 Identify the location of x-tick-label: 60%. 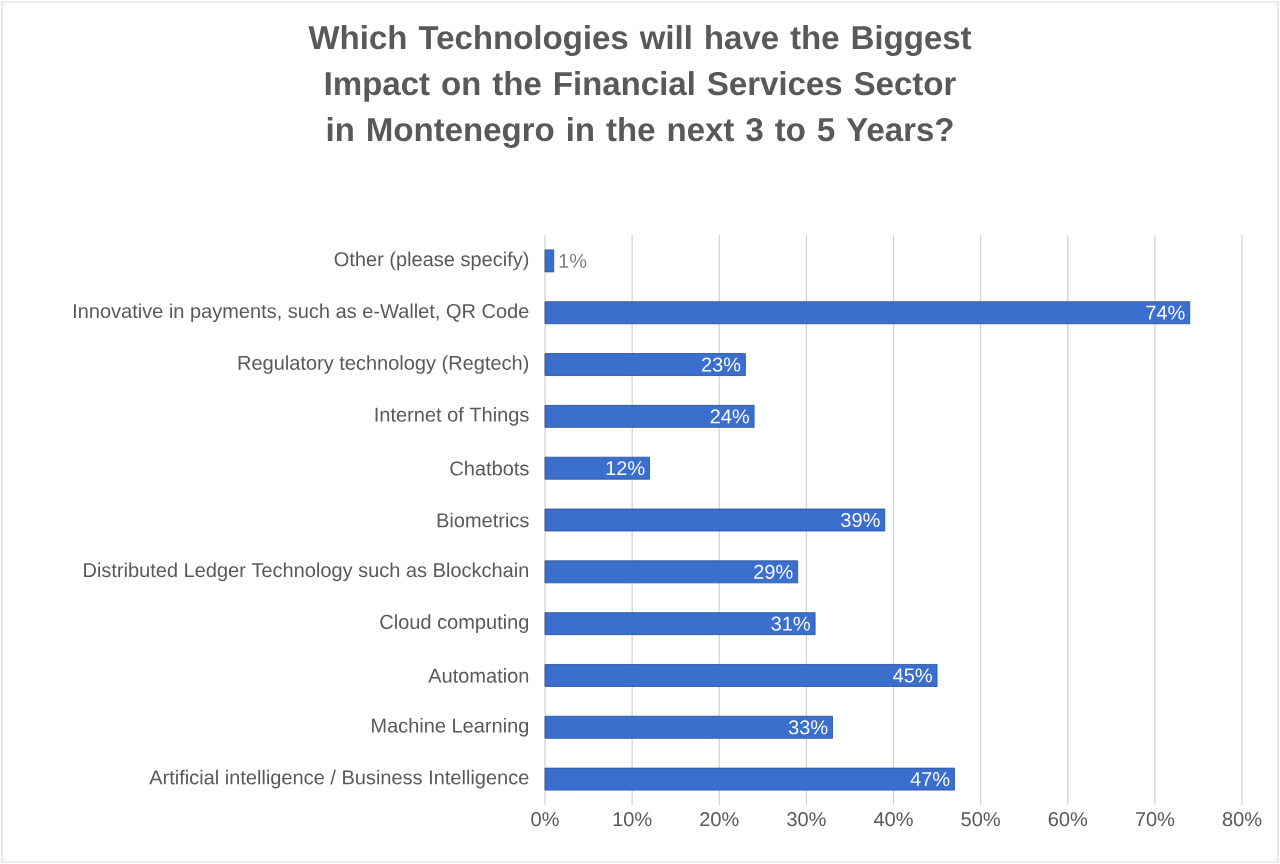
(1068, 819).